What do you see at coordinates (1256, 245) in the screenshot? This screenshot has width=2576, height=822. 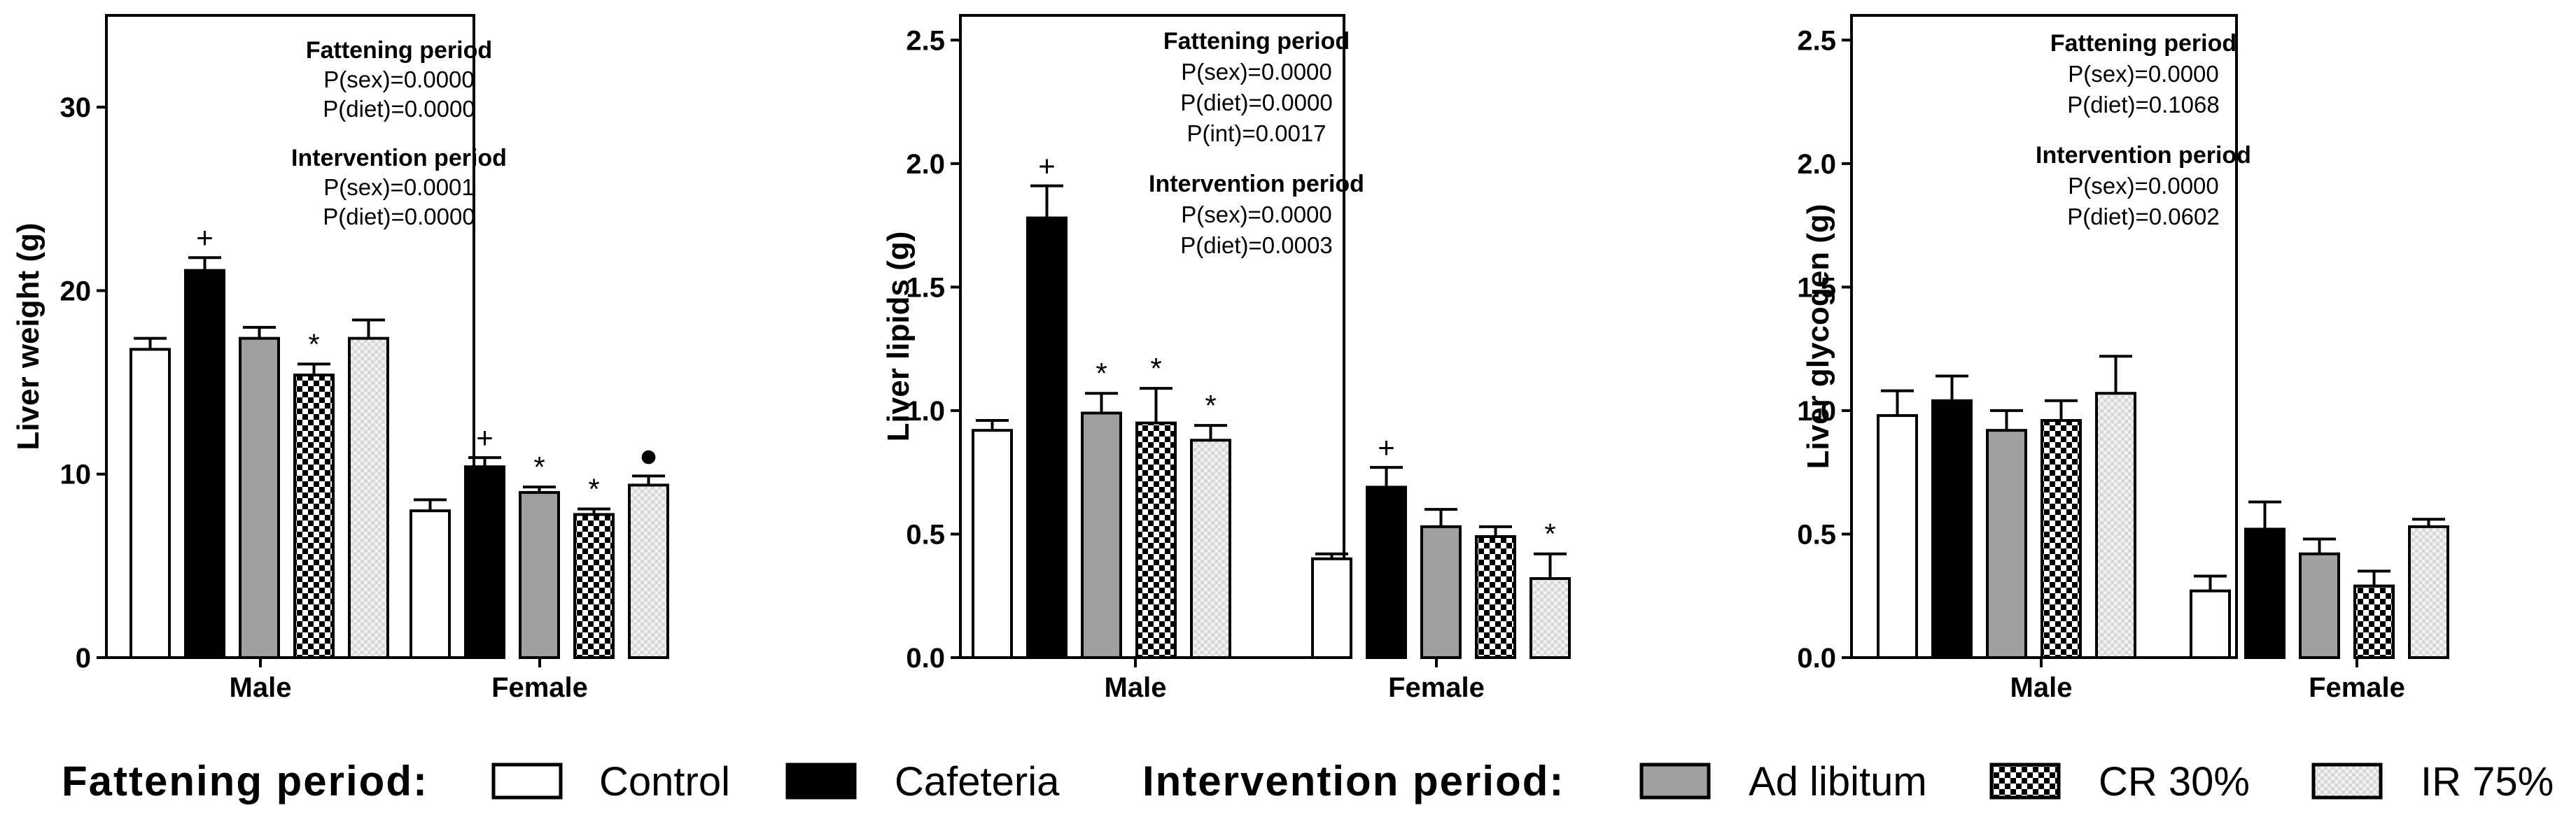 I see `annotation-line: P(diet)=0.0003` at bounding box center [1256, 245].